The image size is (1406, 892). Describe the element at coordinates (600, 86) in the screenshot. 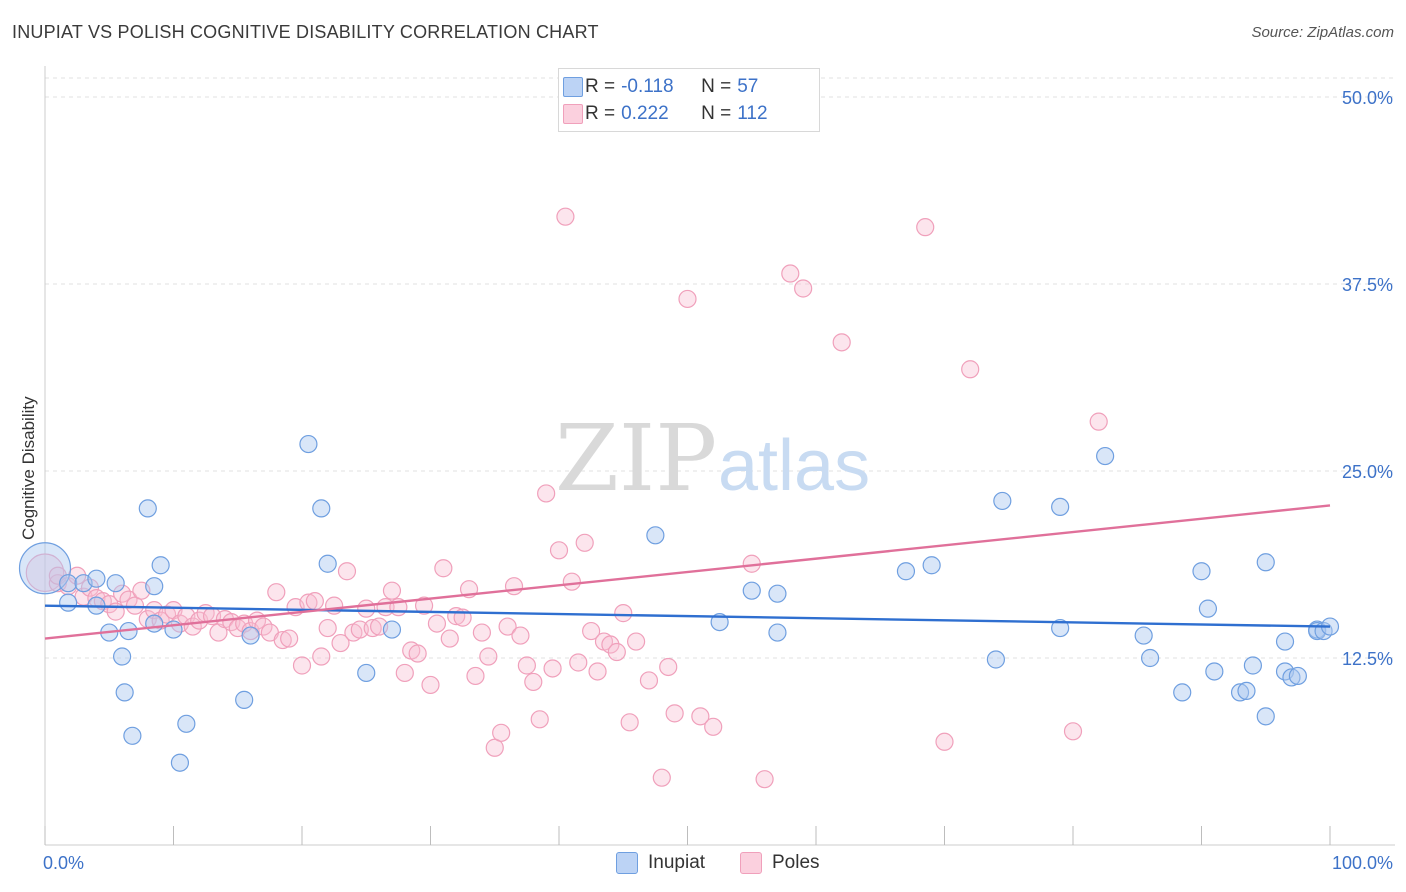

I see `r-label: R =` at that location.